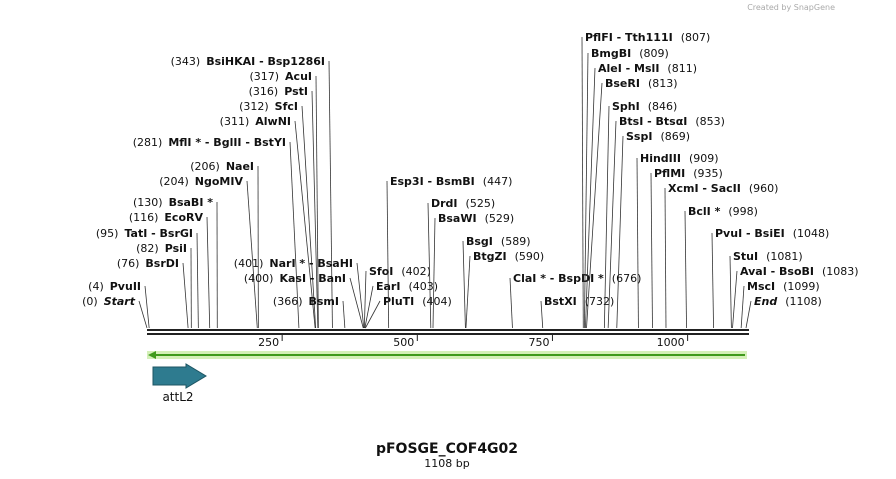 Image resolution: width=896 pixels, height=479 pixels. Describe the element at coordinates (688, 173) in the screenshot. I see `enzyme-label: PflMI (935)` at that location.